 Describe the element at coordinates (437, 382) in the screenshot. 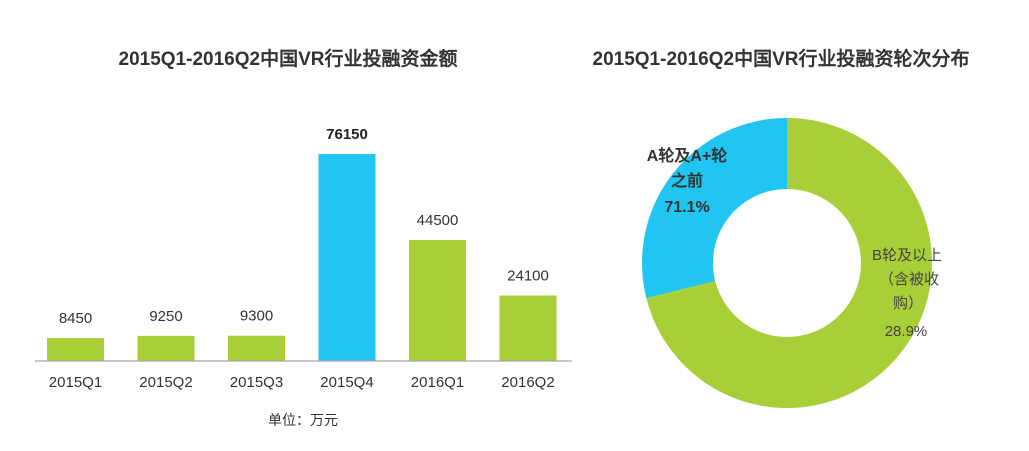

I see `x-tick-label: 2016Q1` at that location.